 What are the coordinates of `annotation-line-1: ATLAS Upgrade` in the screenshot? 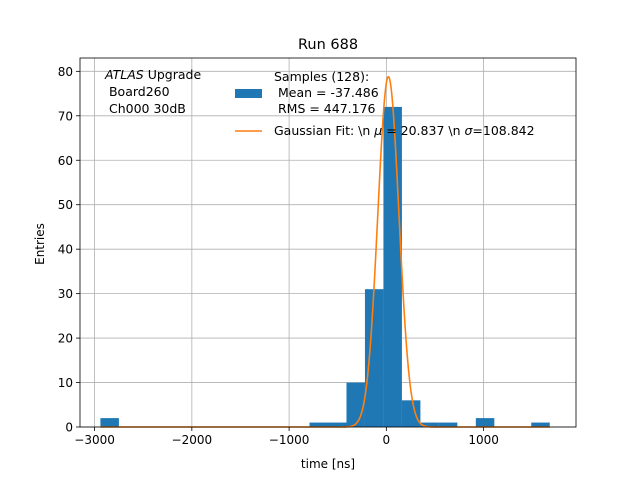 It's located at (152, 74).